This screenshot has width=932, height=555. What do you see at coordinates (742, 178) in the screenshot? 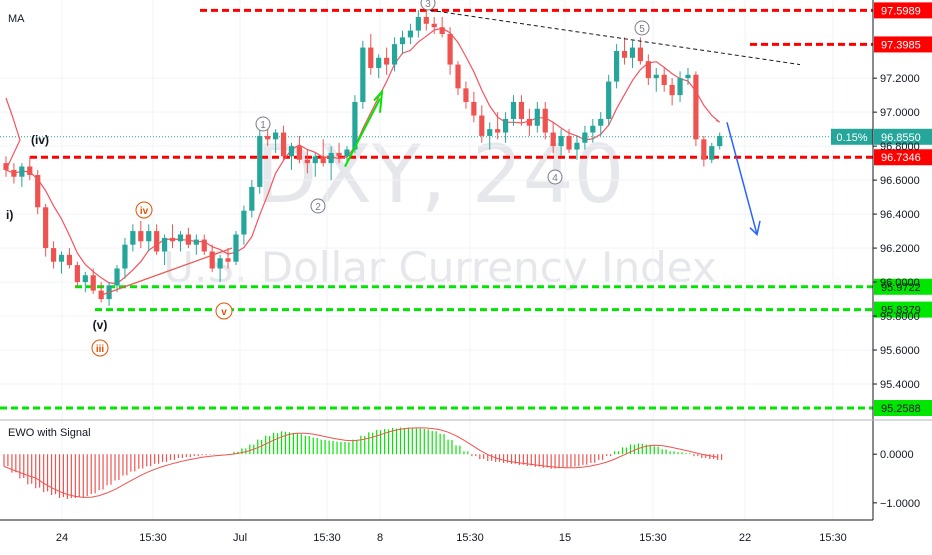
I see `bear-arrow-shaft` at bounding box center [742, 178].